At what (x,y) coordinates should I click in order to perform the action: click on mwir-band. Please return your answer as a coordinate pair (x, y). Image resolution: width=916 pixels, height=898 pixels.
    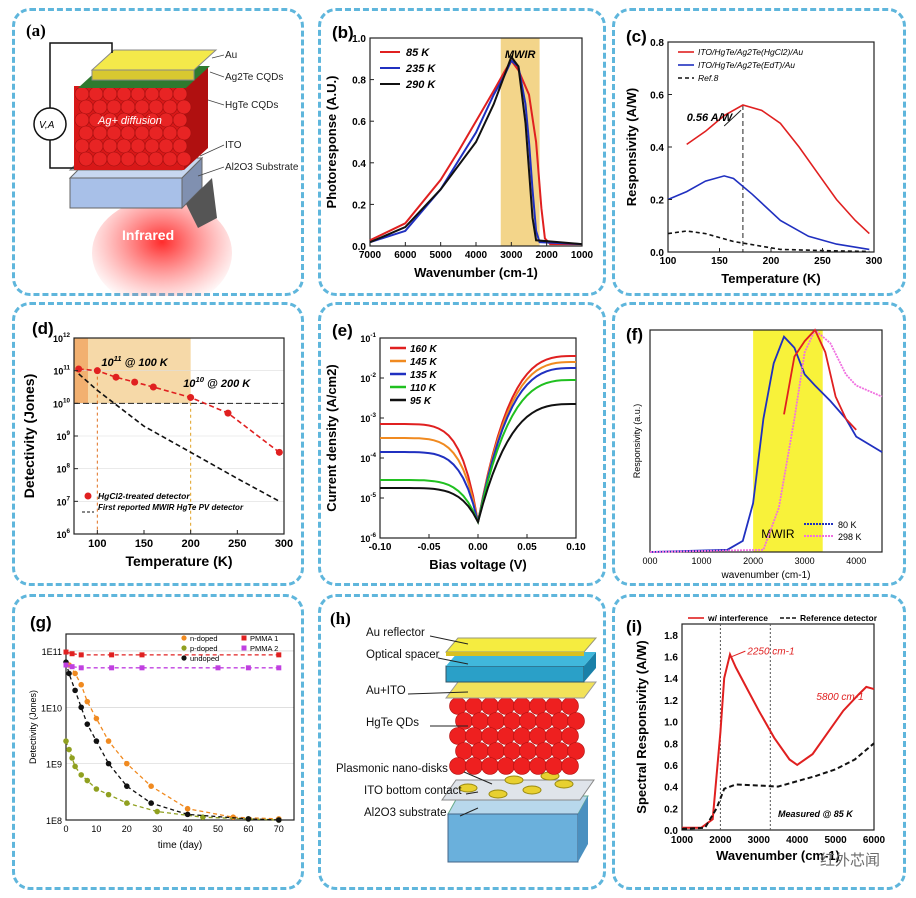
    Looking at the image, I should click on (788, 441).